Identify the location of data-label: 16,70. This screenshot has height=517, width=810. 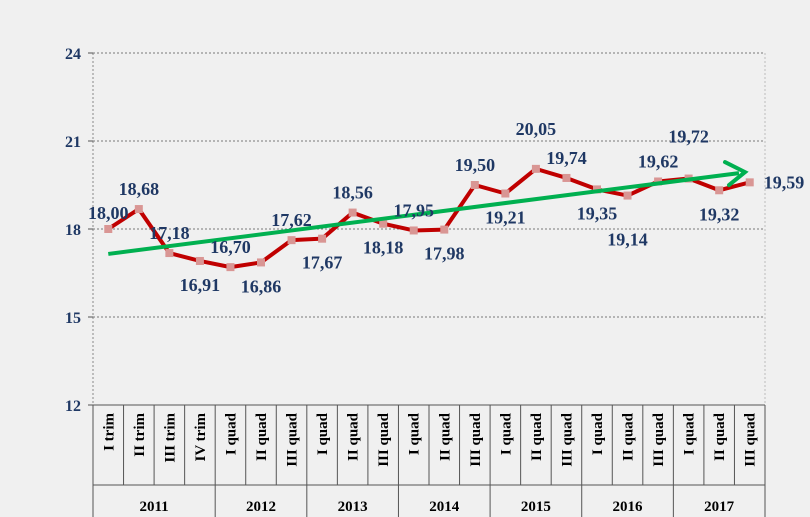
(230, 247).